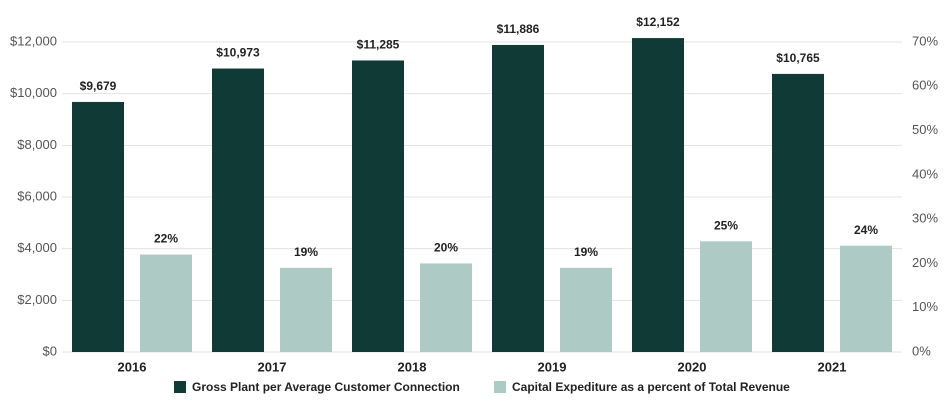 The image size is (945, 415). Describe the element at coordinates (412, 366) in the screenshot. I see `x-tick-label: 2018` at that location.